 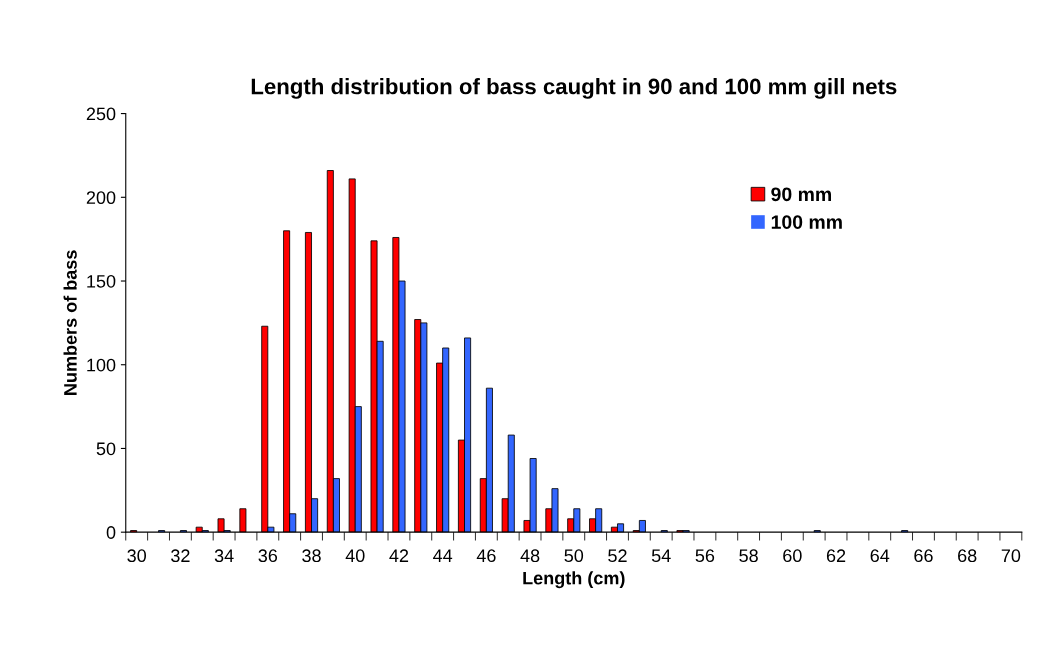 I want to click on x-tick-label: 50, so click(x=574, y=556).